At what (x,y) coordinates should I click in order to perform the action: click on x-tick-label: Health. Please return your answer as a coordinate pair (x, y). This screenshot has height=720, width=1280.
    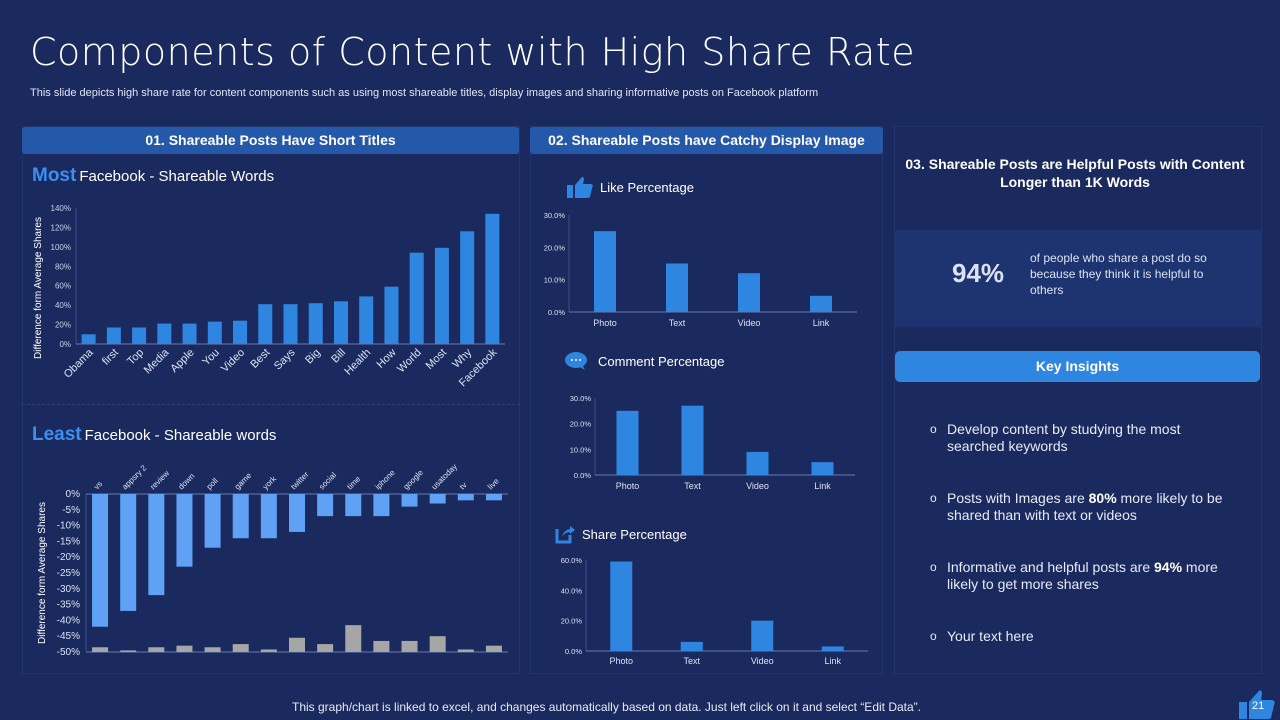
    Looking at the image, I should click on (357, 362).